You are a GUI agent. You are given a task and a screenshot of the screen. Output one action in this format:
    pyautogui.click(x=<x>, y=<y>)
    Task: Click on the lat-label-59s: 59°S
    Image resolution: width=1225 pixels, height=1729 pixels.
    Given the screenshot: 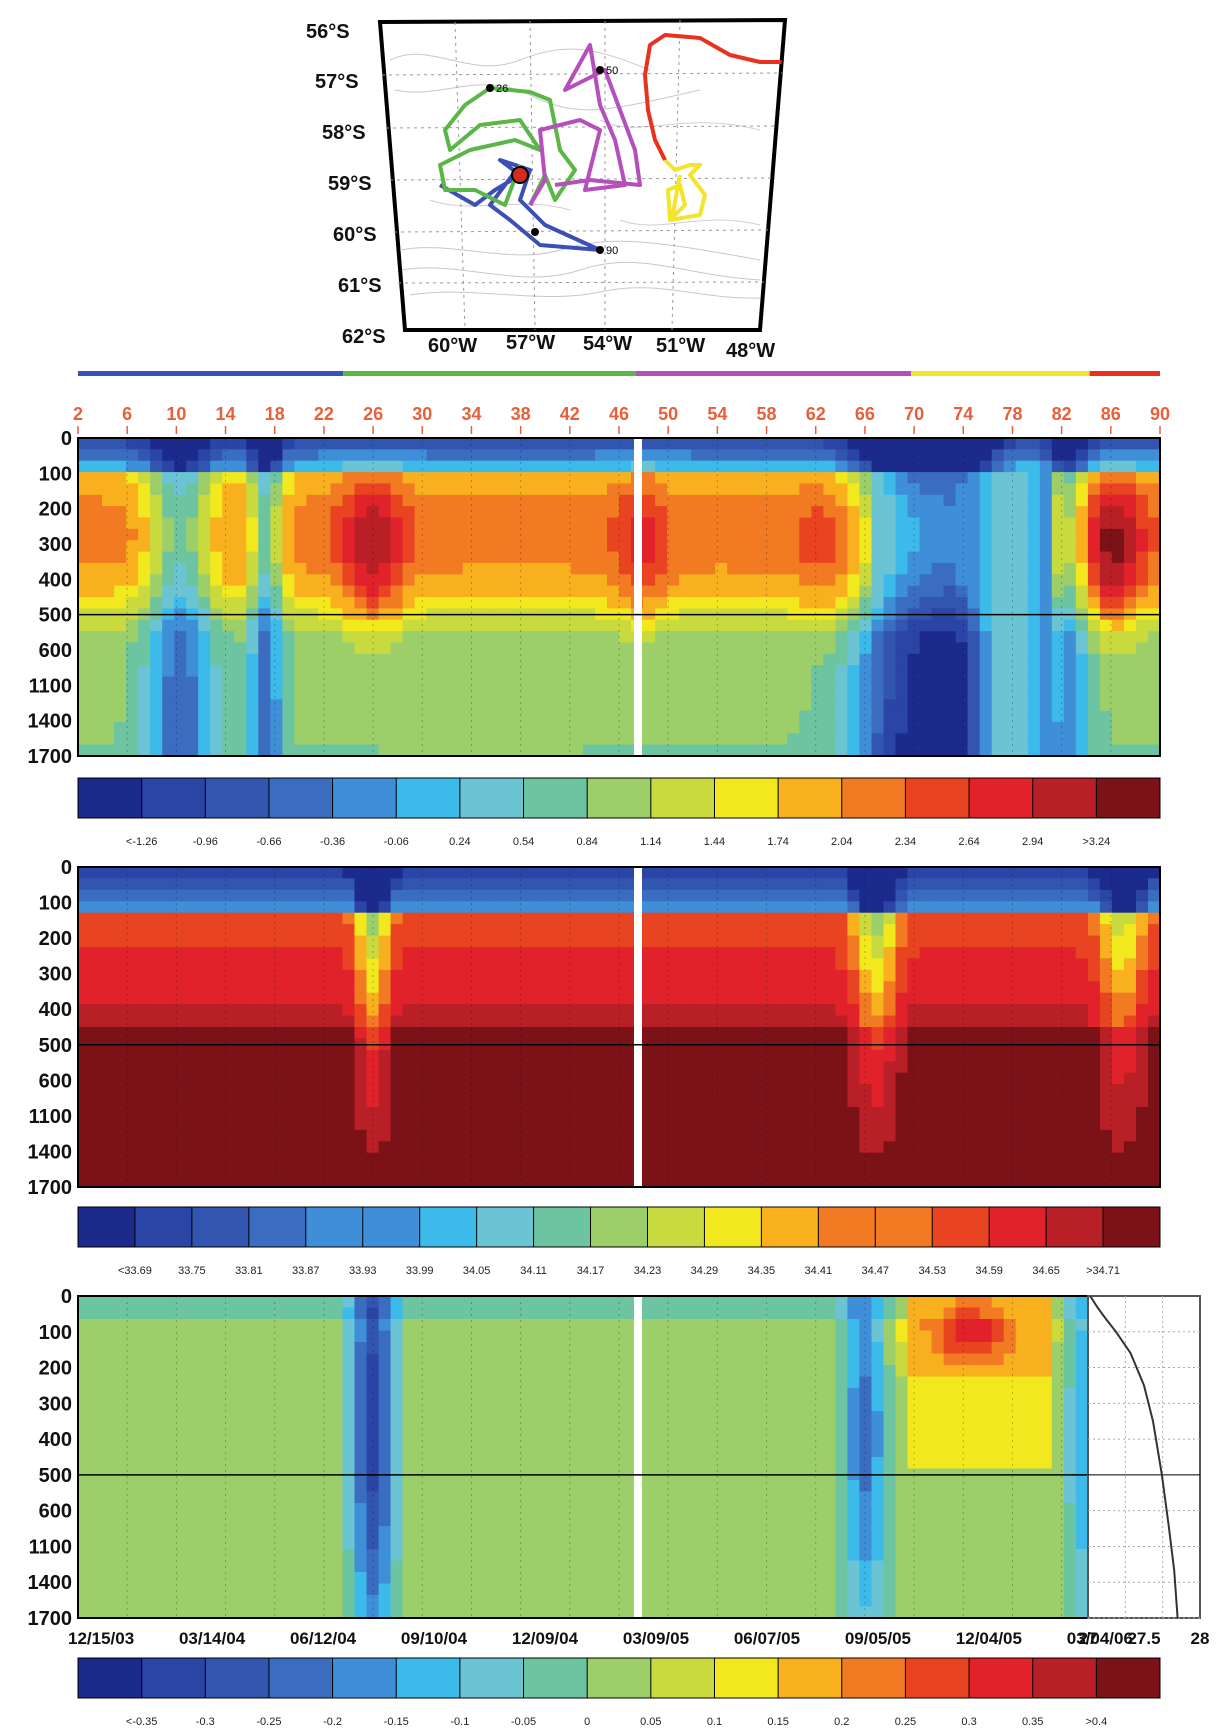 What is the action you would take?
    pyautogui.click(x=350, y=184)
    